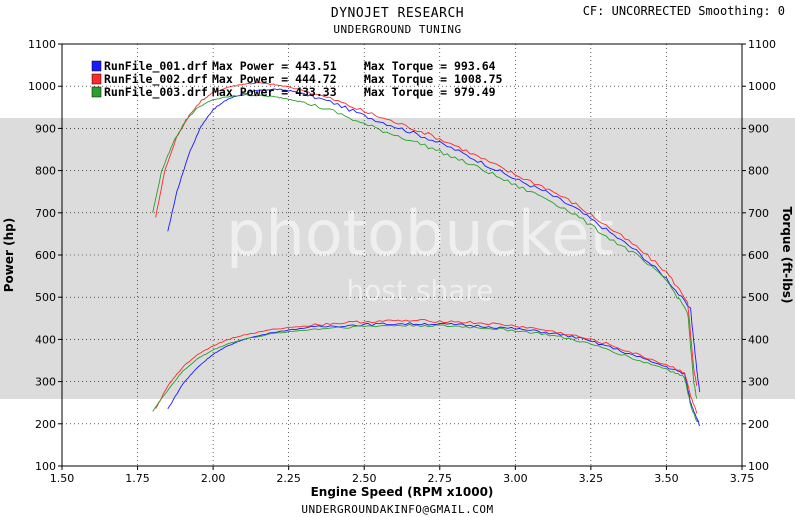 The height and width of the screenshot is (517, 795). Describe the element at coordinates (274, 66) in the screenshot. I see `legend-power-run1: Max Power = 443.51` at that location.